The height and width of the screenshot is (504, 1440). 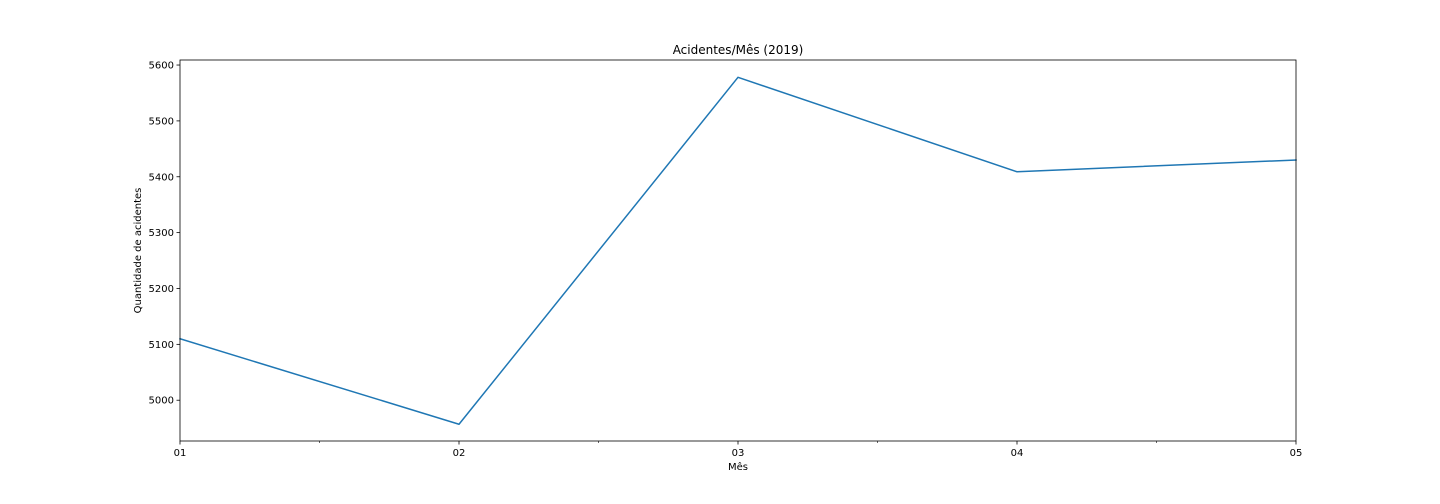 I want to click on x-tick-label: 05, so click(x=1296, y=453).